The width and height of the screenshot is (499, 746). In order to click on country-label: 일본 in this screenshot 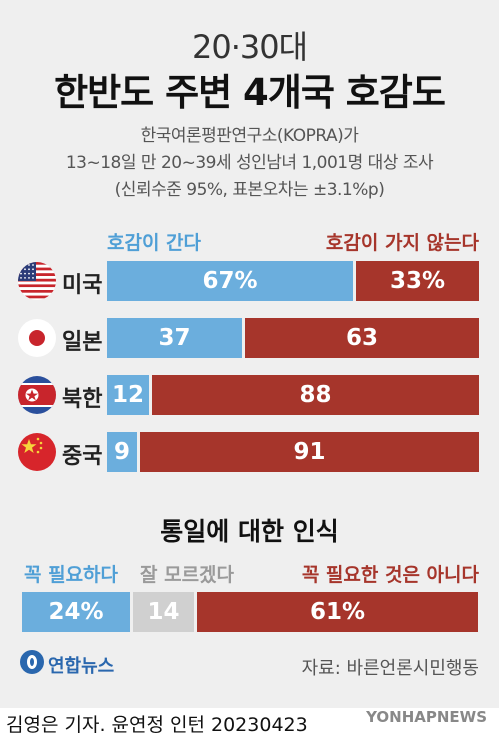, I will do `click(82, 342)`.